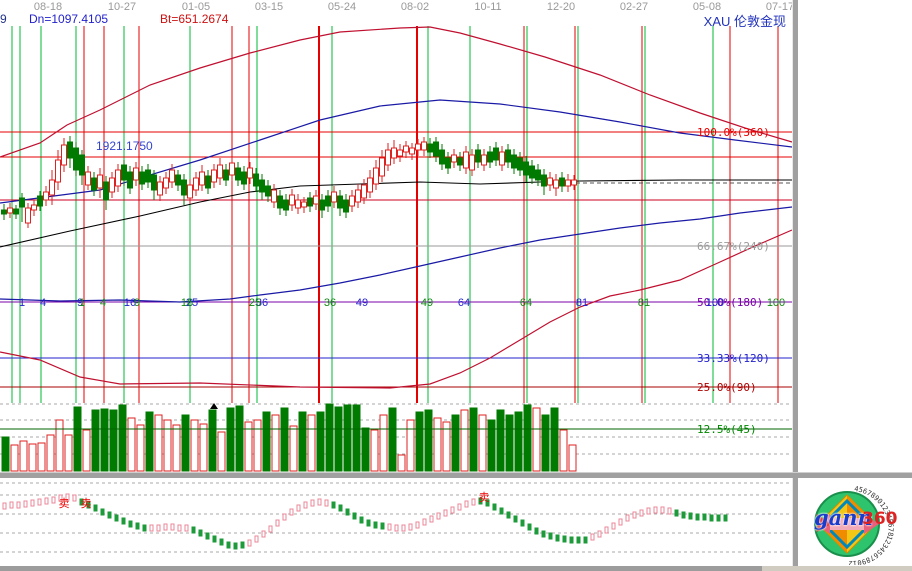  What do you see at coordinates (456, 475) in the screenshot?
I see `horizontal-pane-divider` at bounding box center [456, 475].